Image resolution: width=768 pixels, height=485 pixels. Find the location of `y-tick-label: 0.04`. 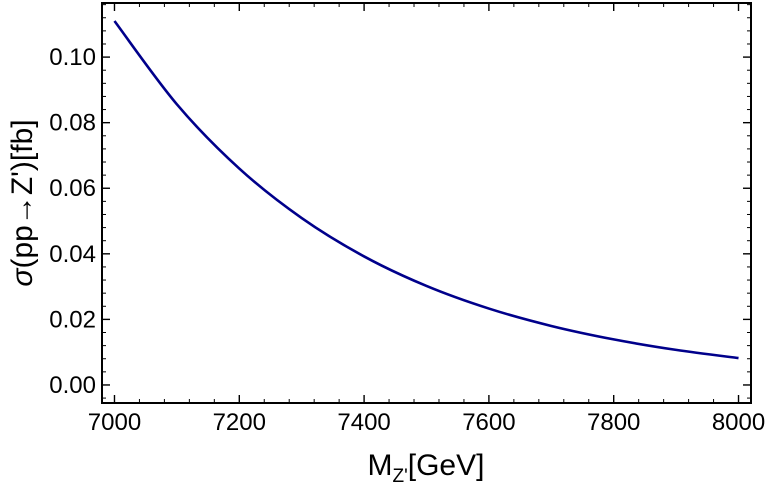

y-tick-label: 0.04 is located at coordinates (72, 254).